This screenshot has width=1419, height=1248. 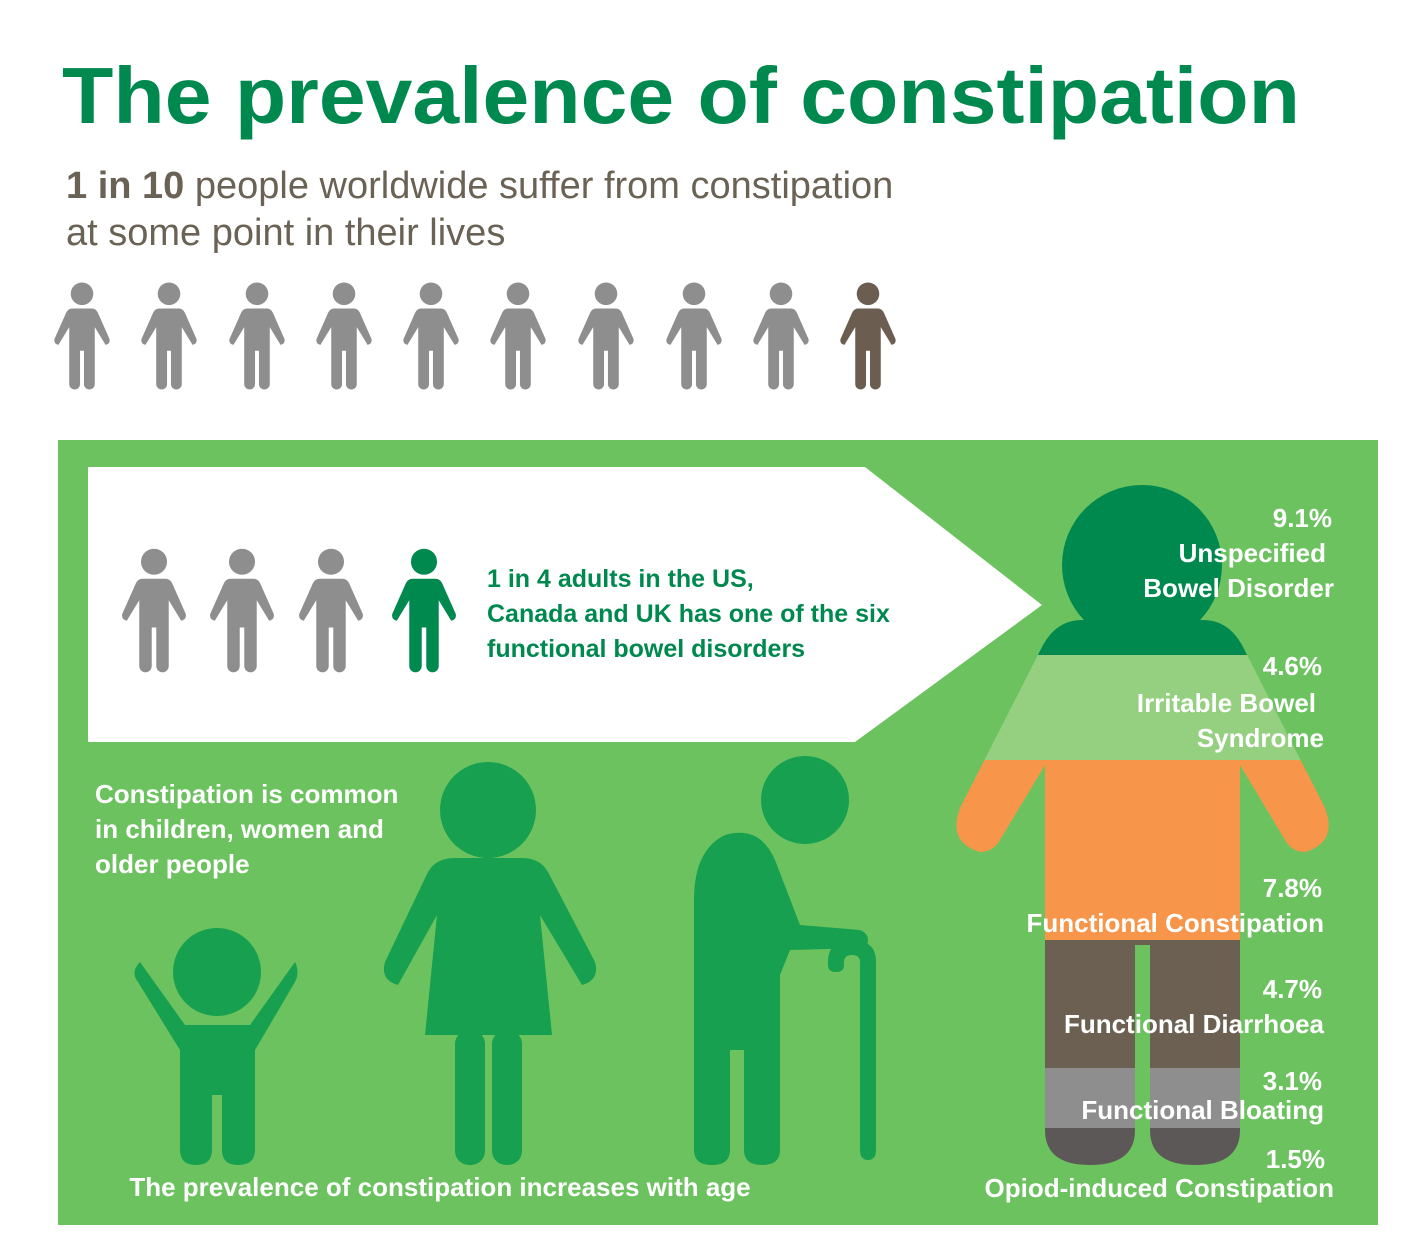 What do you see at coordinates (490, 963) in the screenshot?
I see `woman-icon` at bounding box center [490, 963].